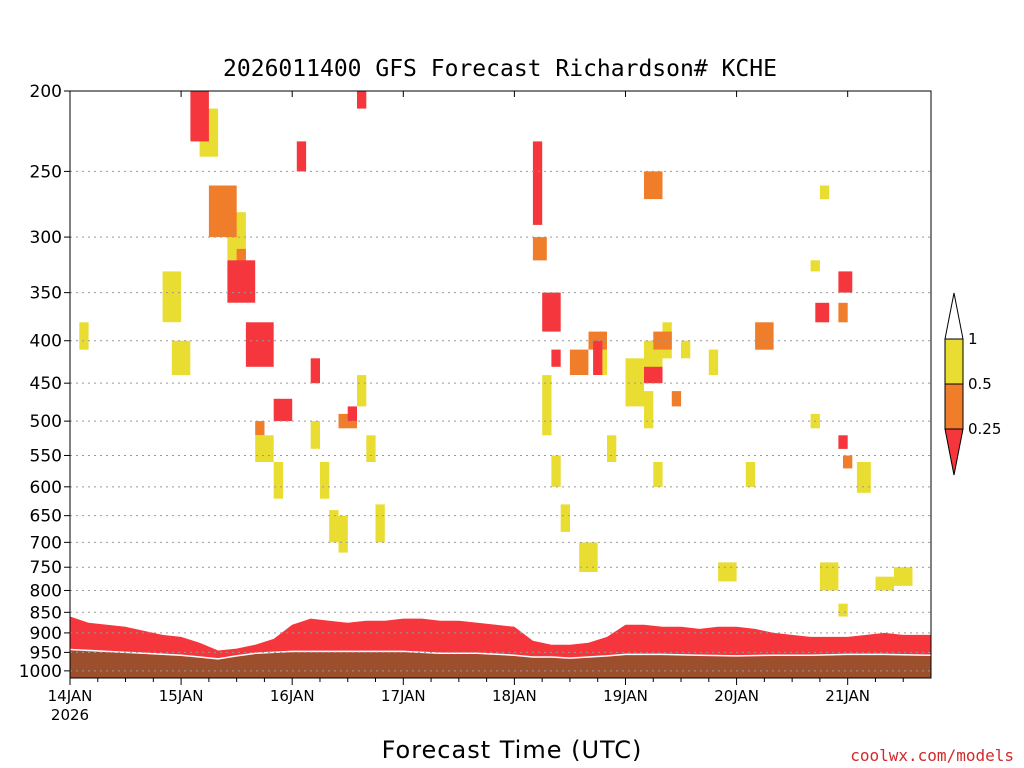 This screenshot has width=1024, height=768. Describe the element at coordinates (973, 339) in the screenshot. I see `legend-level-label: 1` at that location.